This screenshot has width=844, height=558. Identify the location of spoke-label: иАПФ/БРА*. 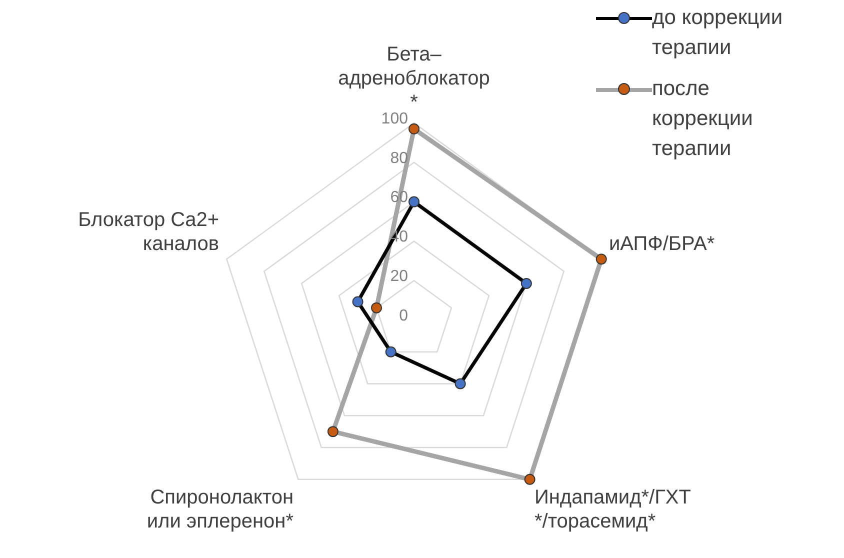
(661, 244).